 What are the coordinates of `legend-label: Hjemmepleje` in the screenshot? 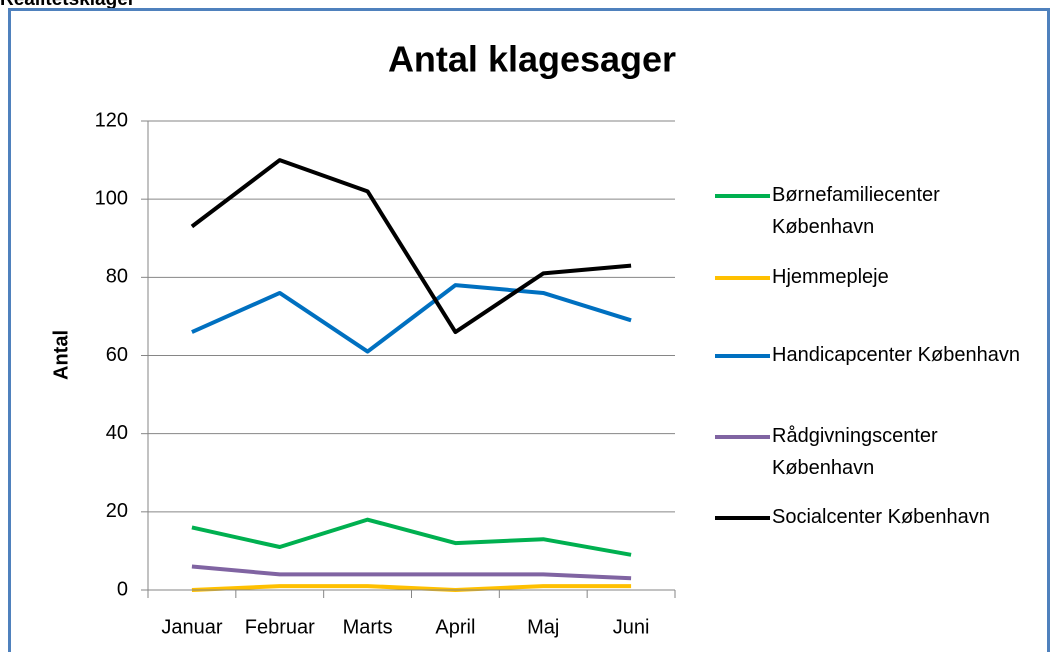 It's located at (830, 277).